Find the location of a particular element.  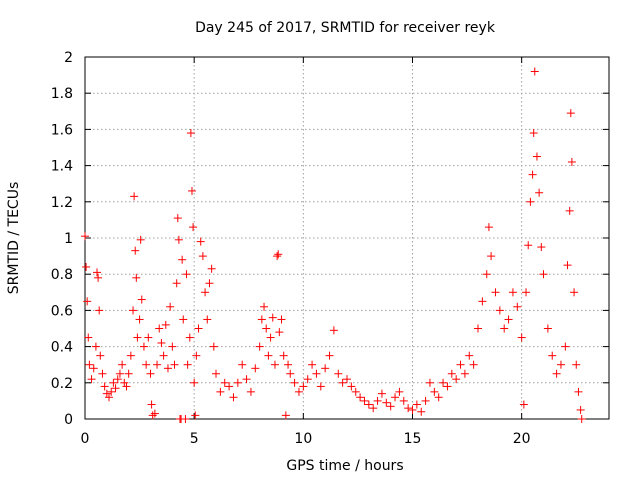

x-tick-label: 0 is located at coordinates (85, 439).